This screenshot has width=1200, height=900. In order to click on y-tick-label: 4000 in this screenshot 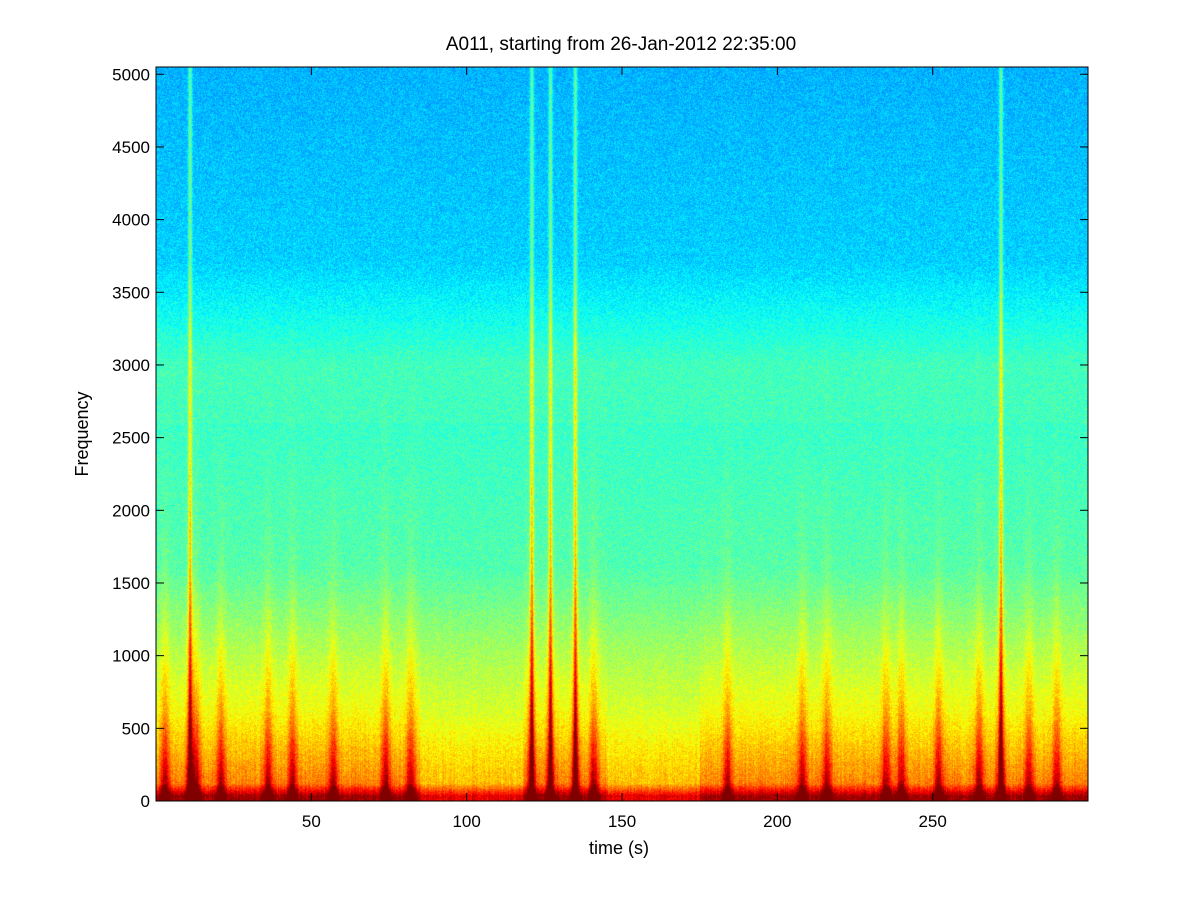, I will do `click(131, 220)`.